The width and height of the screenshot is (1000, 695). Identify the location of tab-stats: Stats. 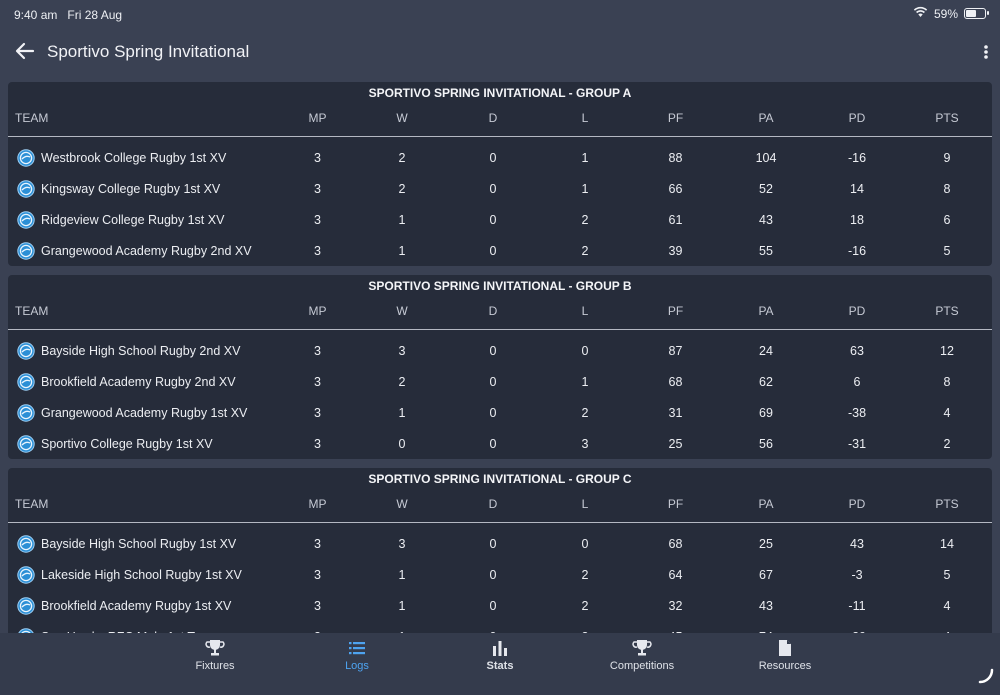
(500, 655).